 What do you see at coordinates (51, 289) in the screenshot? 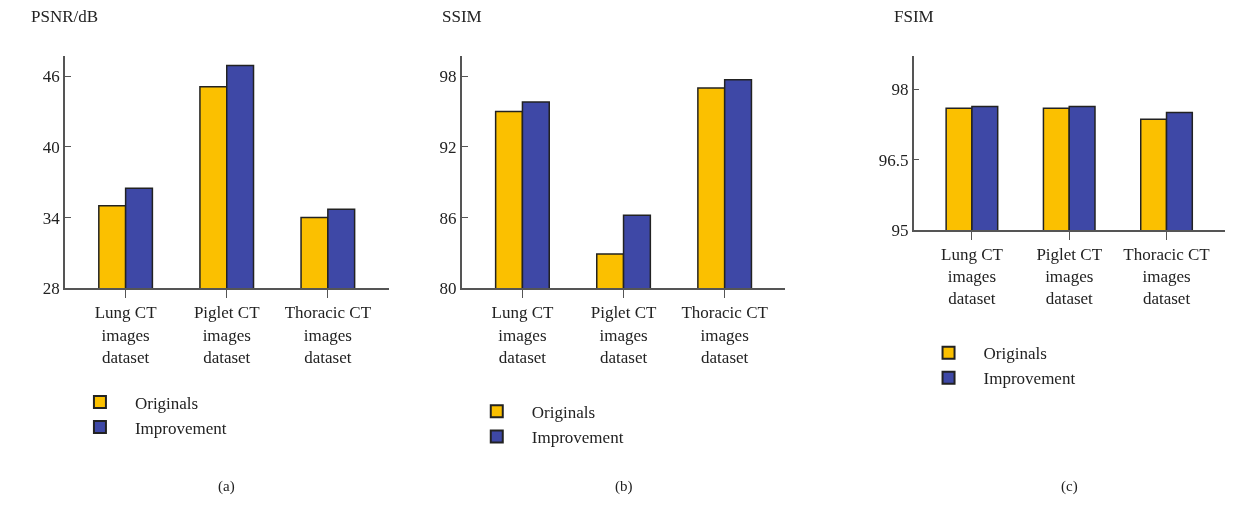
I see `y-tick-label: 28` at bounding box center [51, 289].